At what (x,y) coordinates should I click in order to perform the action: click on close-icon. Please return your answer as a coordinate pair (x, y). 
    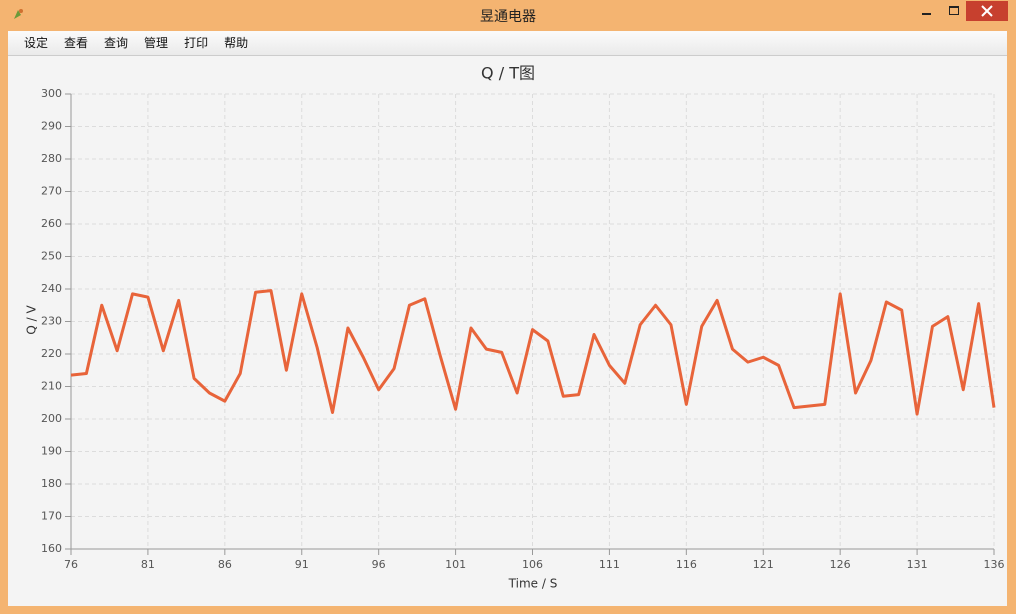
    Looking at the image, I should click on (987, 11).